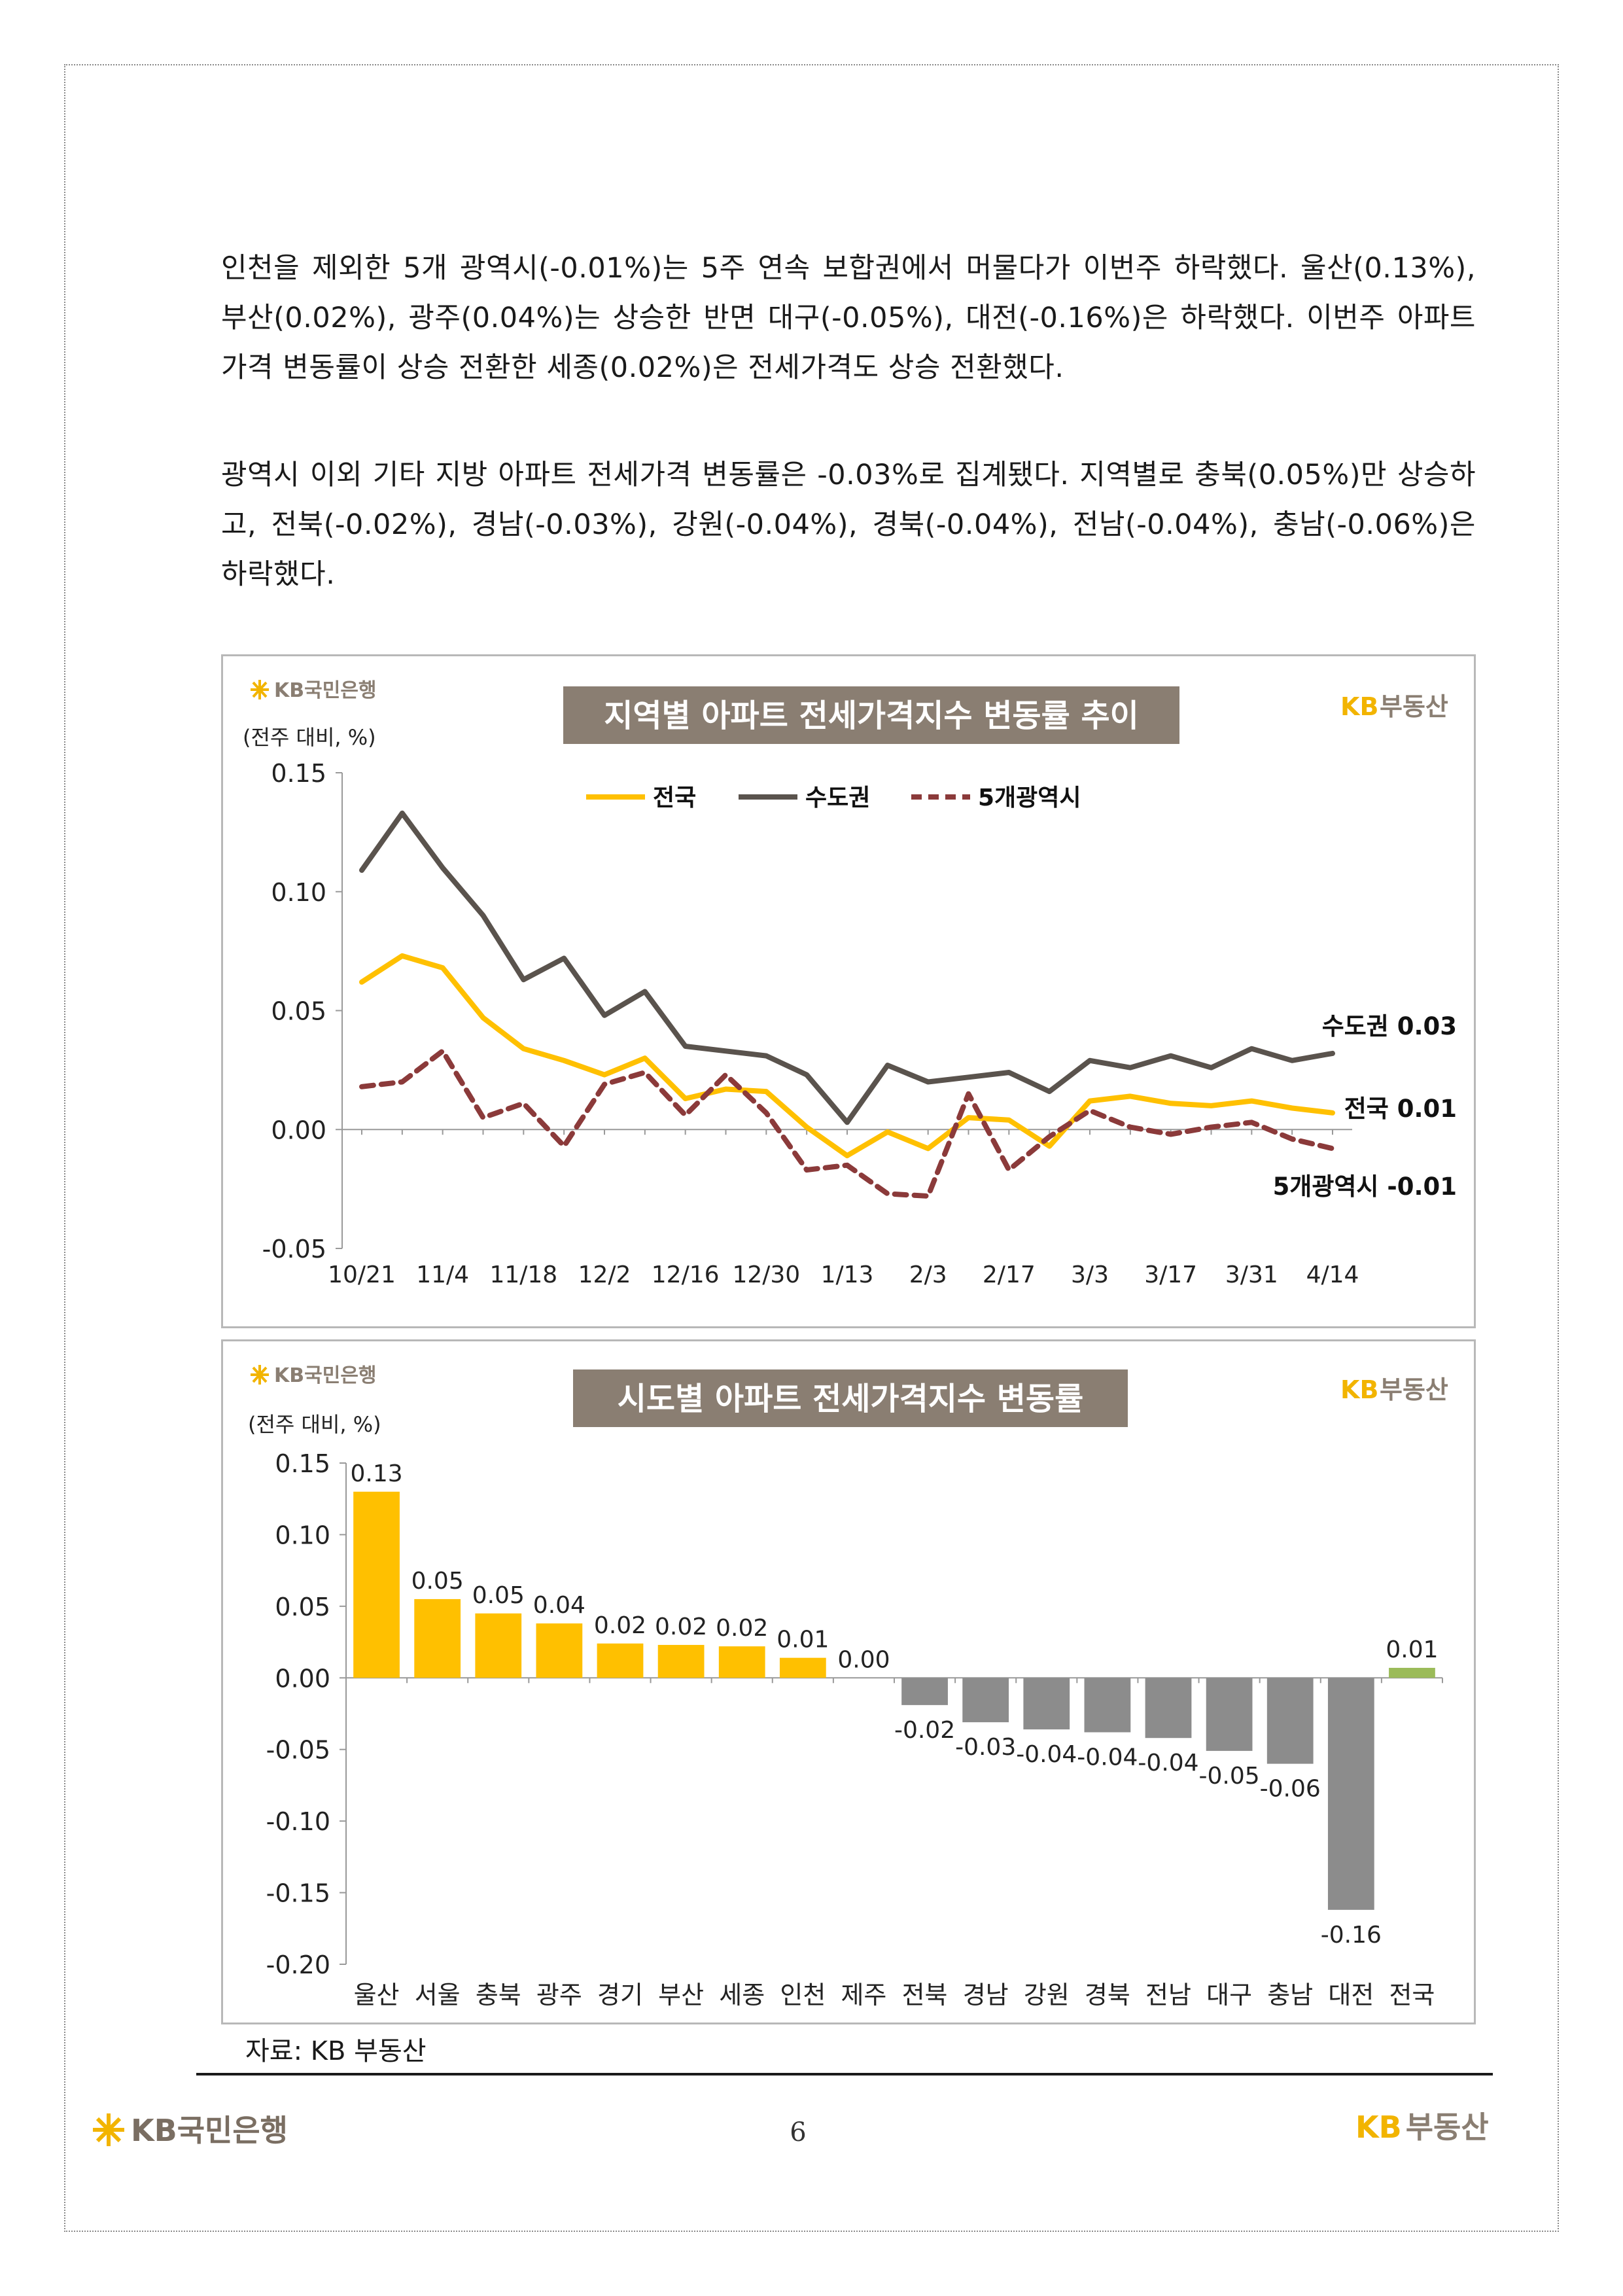  What do you see at coordinates (314, 1424) in the screenshot?
I see `unit-label: (전주 대비, %)` at bounding box center [314, 1424].